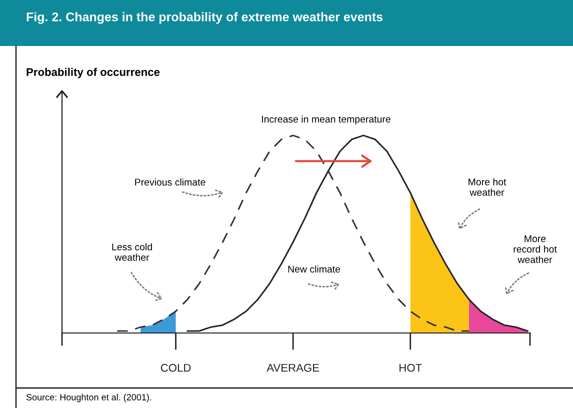 This screenshot has height=408, width=573. What do you see at coordinates (411, 368) in the screenshot?
I see `x-tick-label: HOT` at bounding box center [411, 368].